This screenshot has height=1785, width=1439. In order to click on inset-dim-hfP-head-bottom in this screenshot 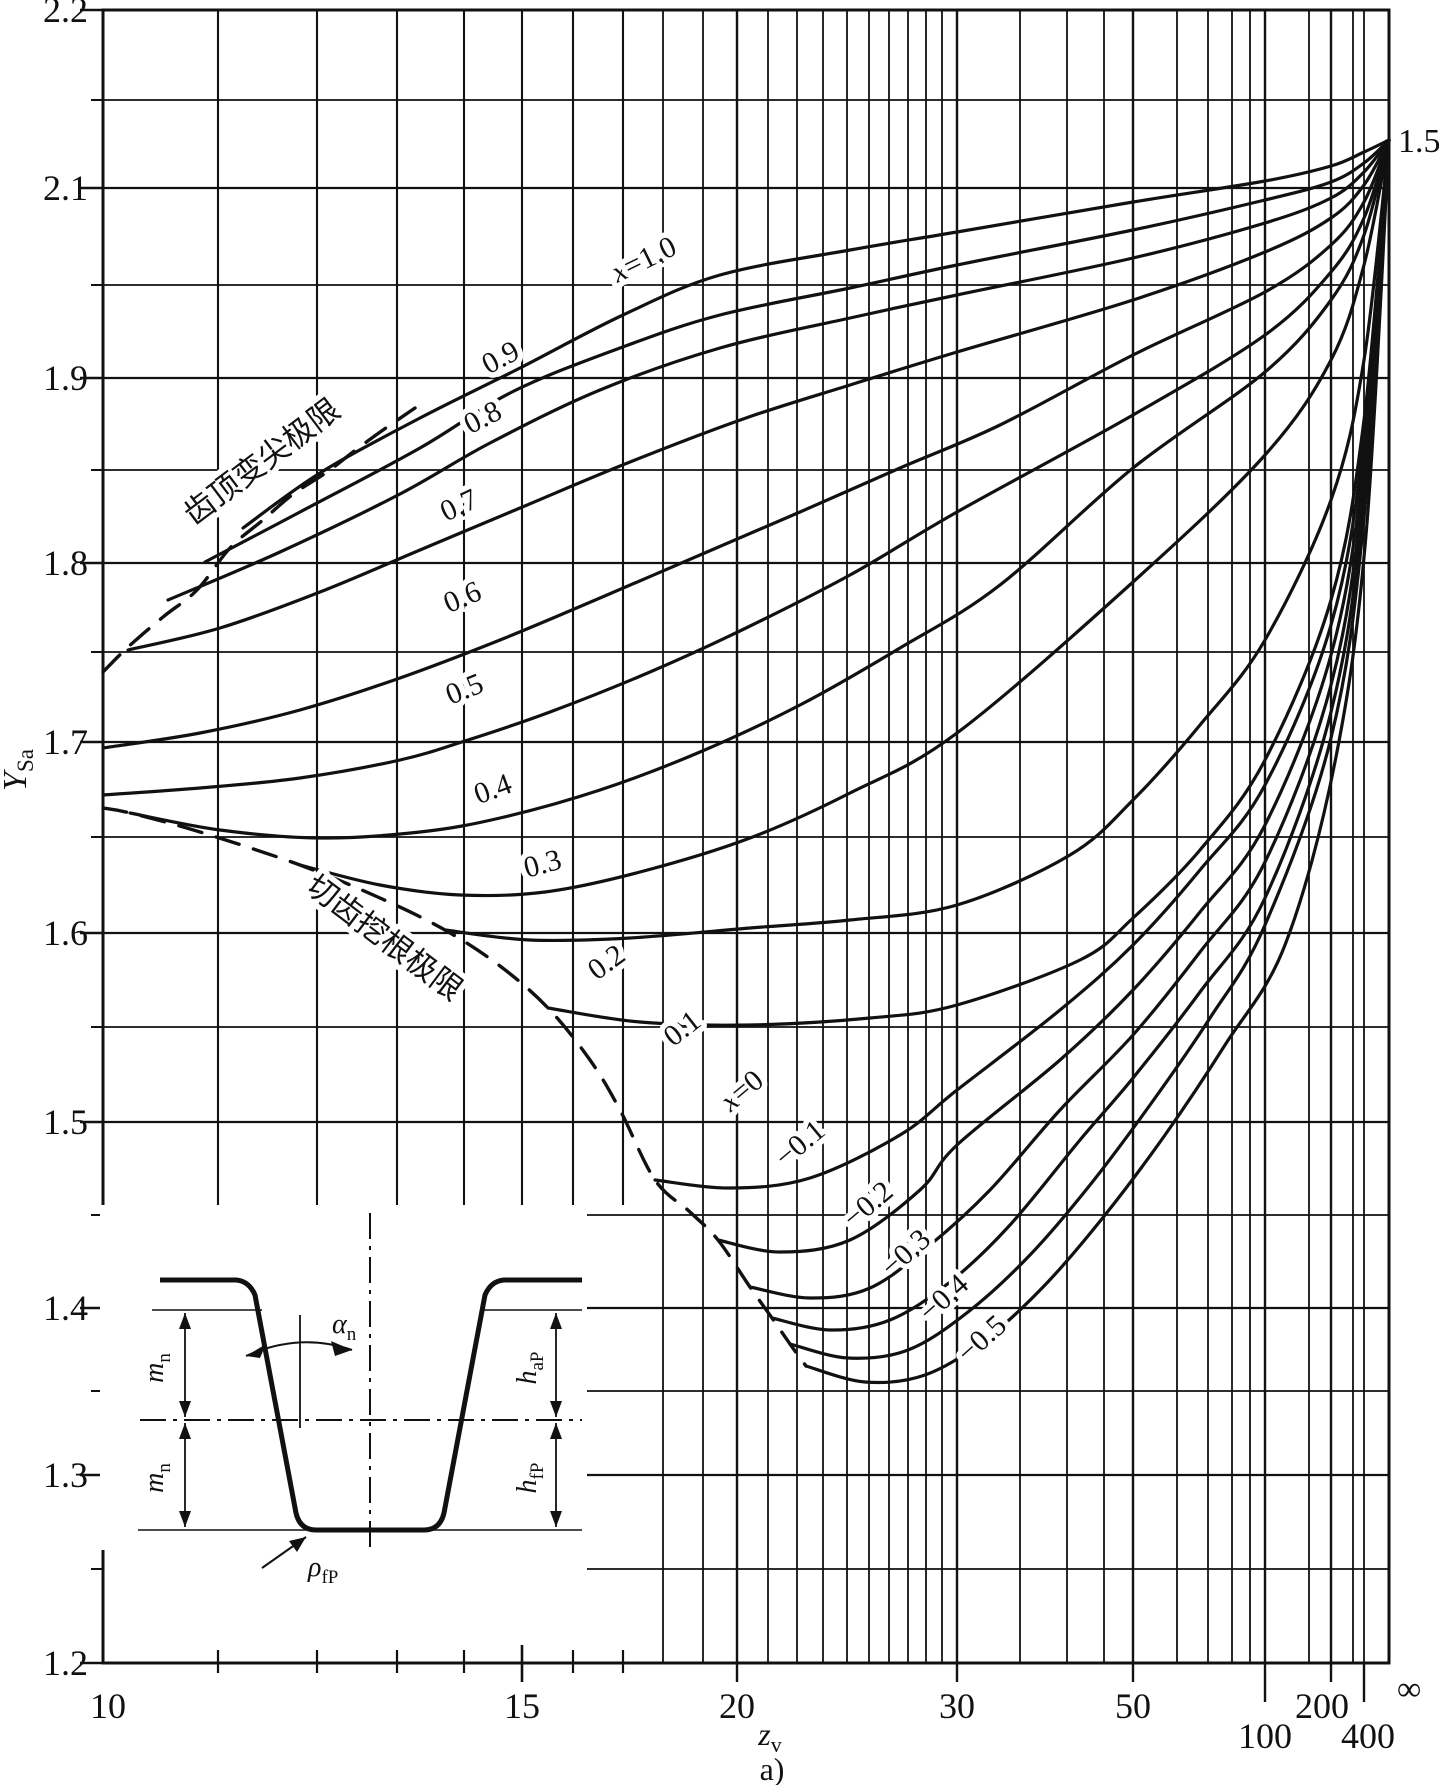, I will do `click(556, 1519)`.